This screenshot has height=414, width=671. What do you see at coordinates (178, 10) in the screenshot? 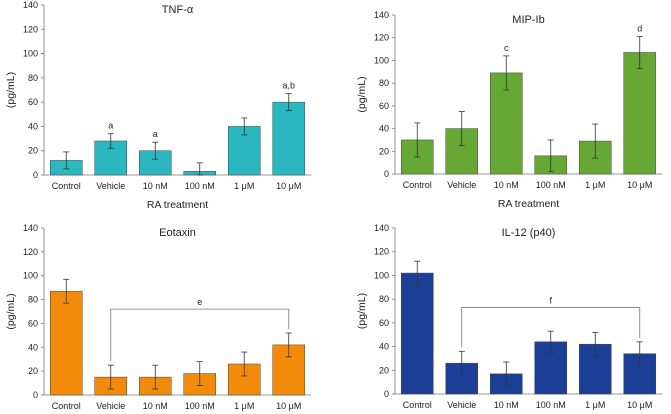
I see `chart-title: TNF-α` at bounding box center [178, 10].